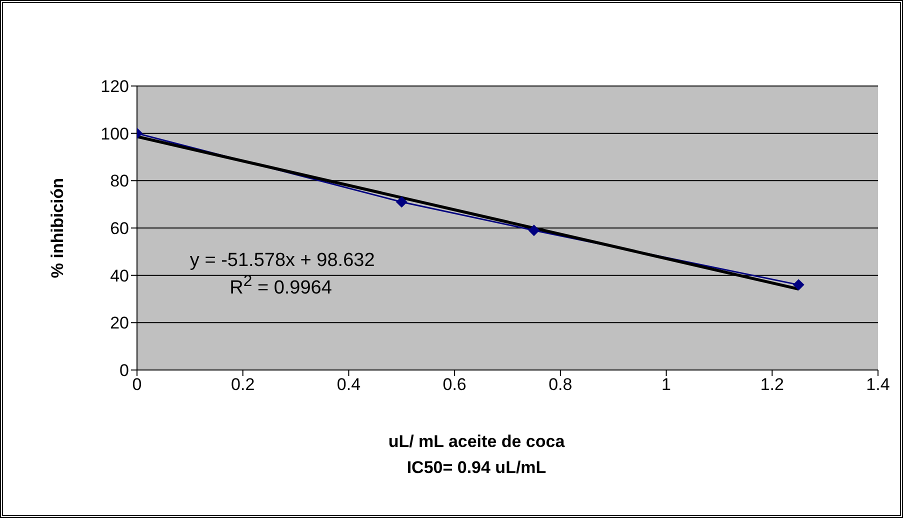 This screenshot has width=905, height=520. I want to click on x-tick-label: 1, so click(667, 384).